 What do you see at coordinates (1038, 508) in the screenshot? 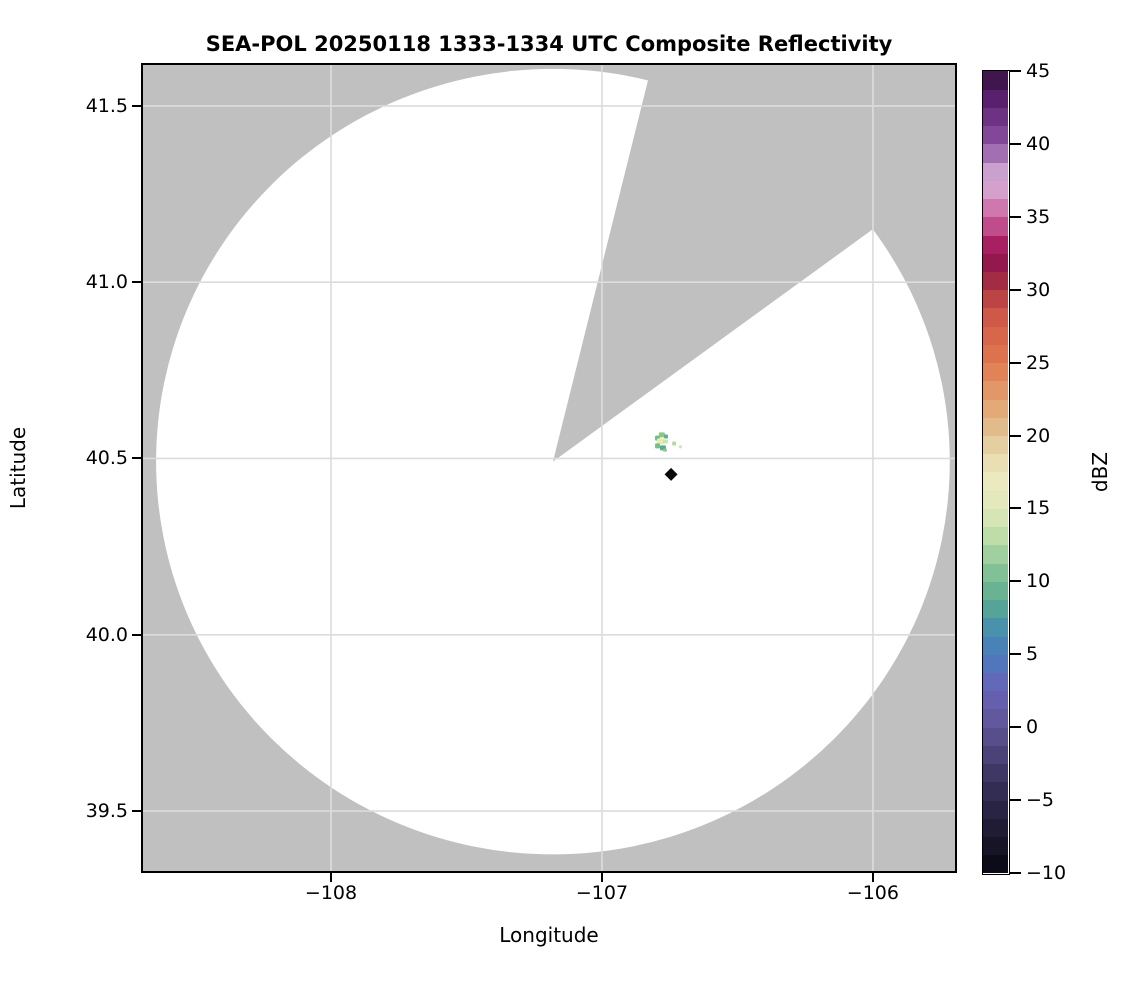
I see `colorbar-tick-label: 15` at bounding box center [1038, 508].